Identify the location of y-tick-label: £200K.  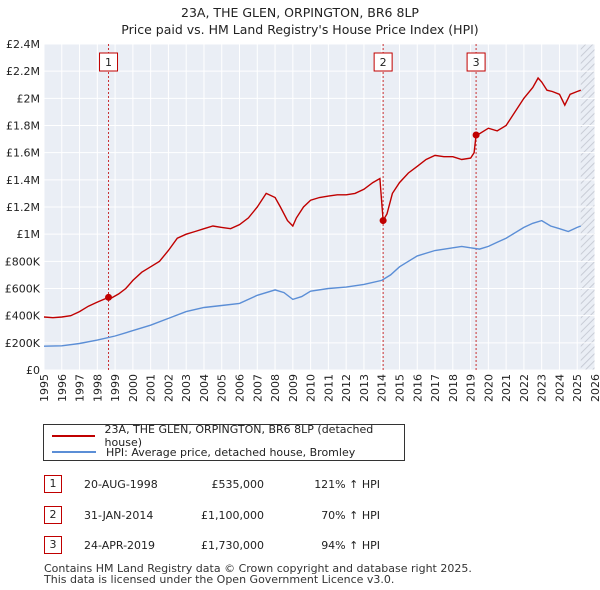
(23, 343).